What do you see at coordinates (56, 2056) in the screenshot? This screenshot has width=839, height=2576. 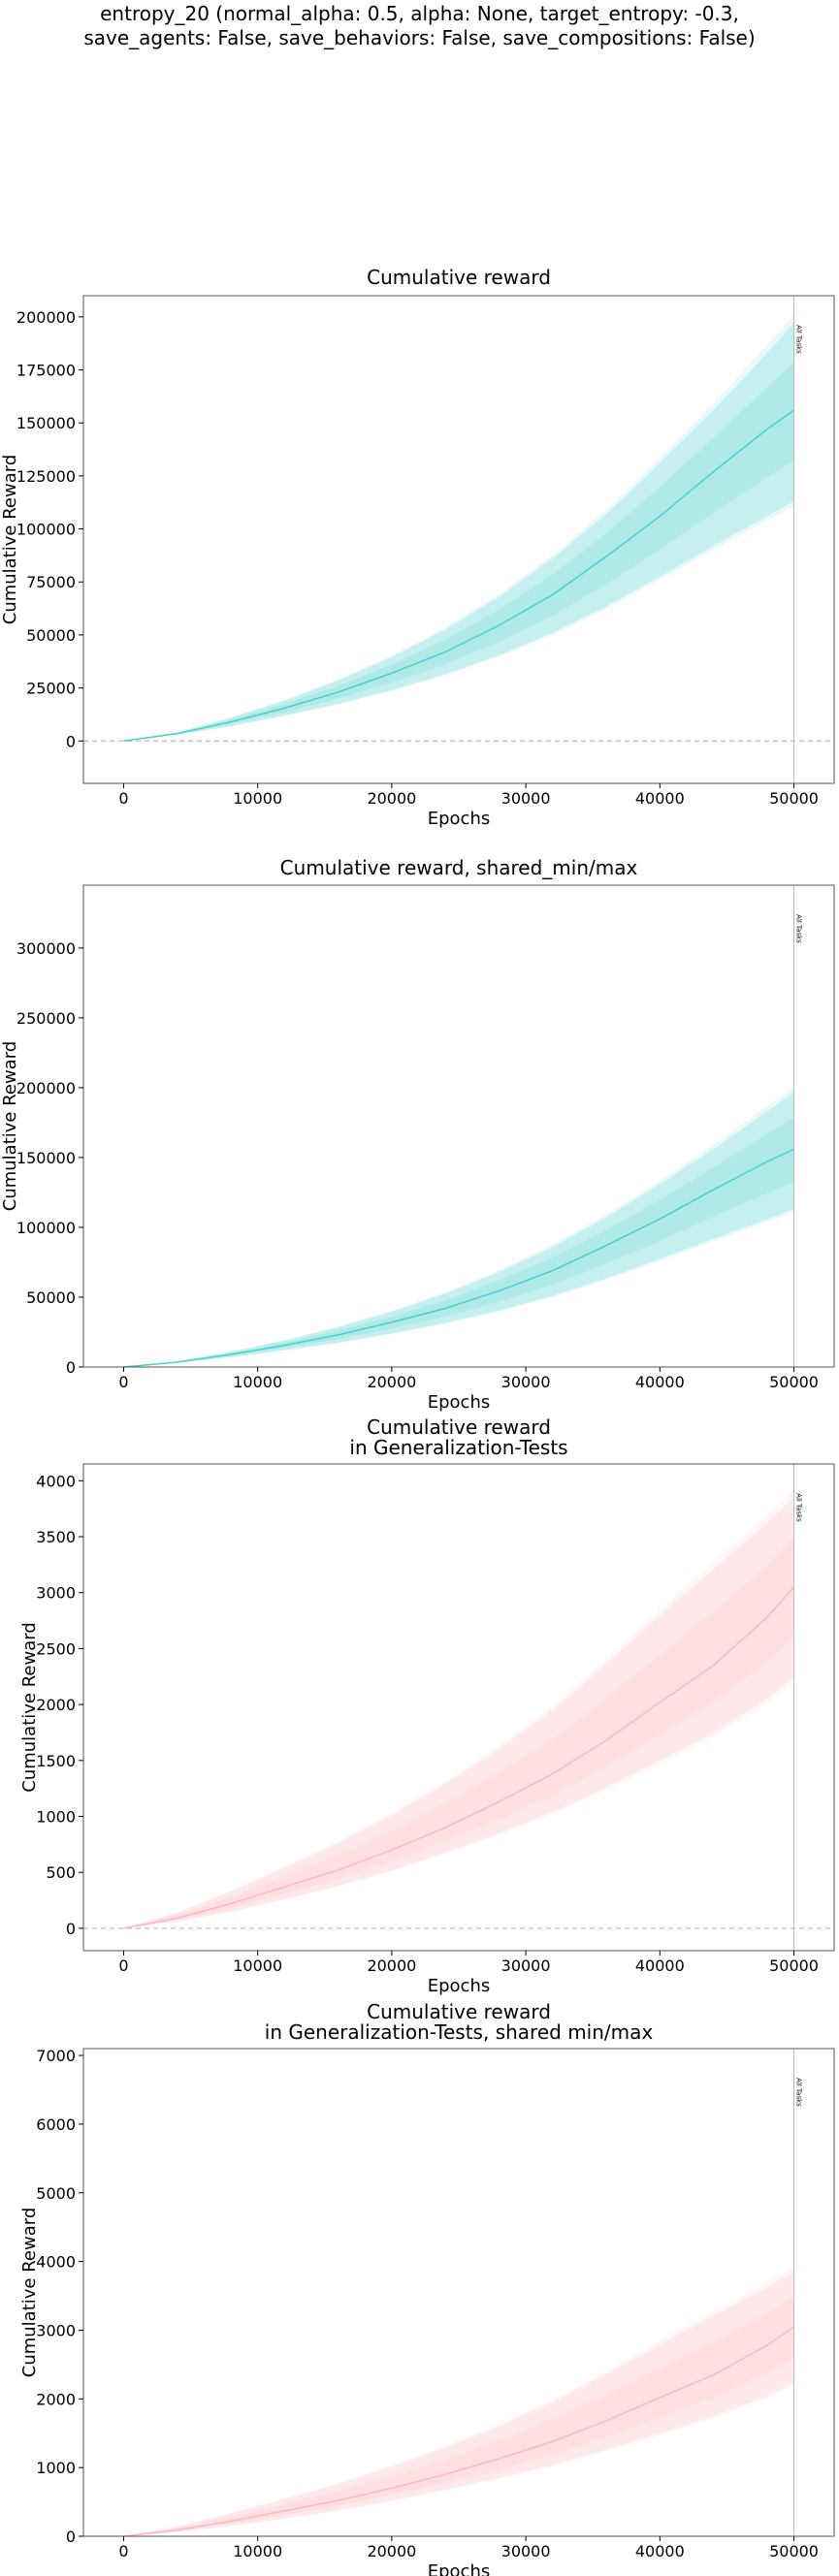 I see `y-tick-label: 7000` at bounding box center [56, 2056].